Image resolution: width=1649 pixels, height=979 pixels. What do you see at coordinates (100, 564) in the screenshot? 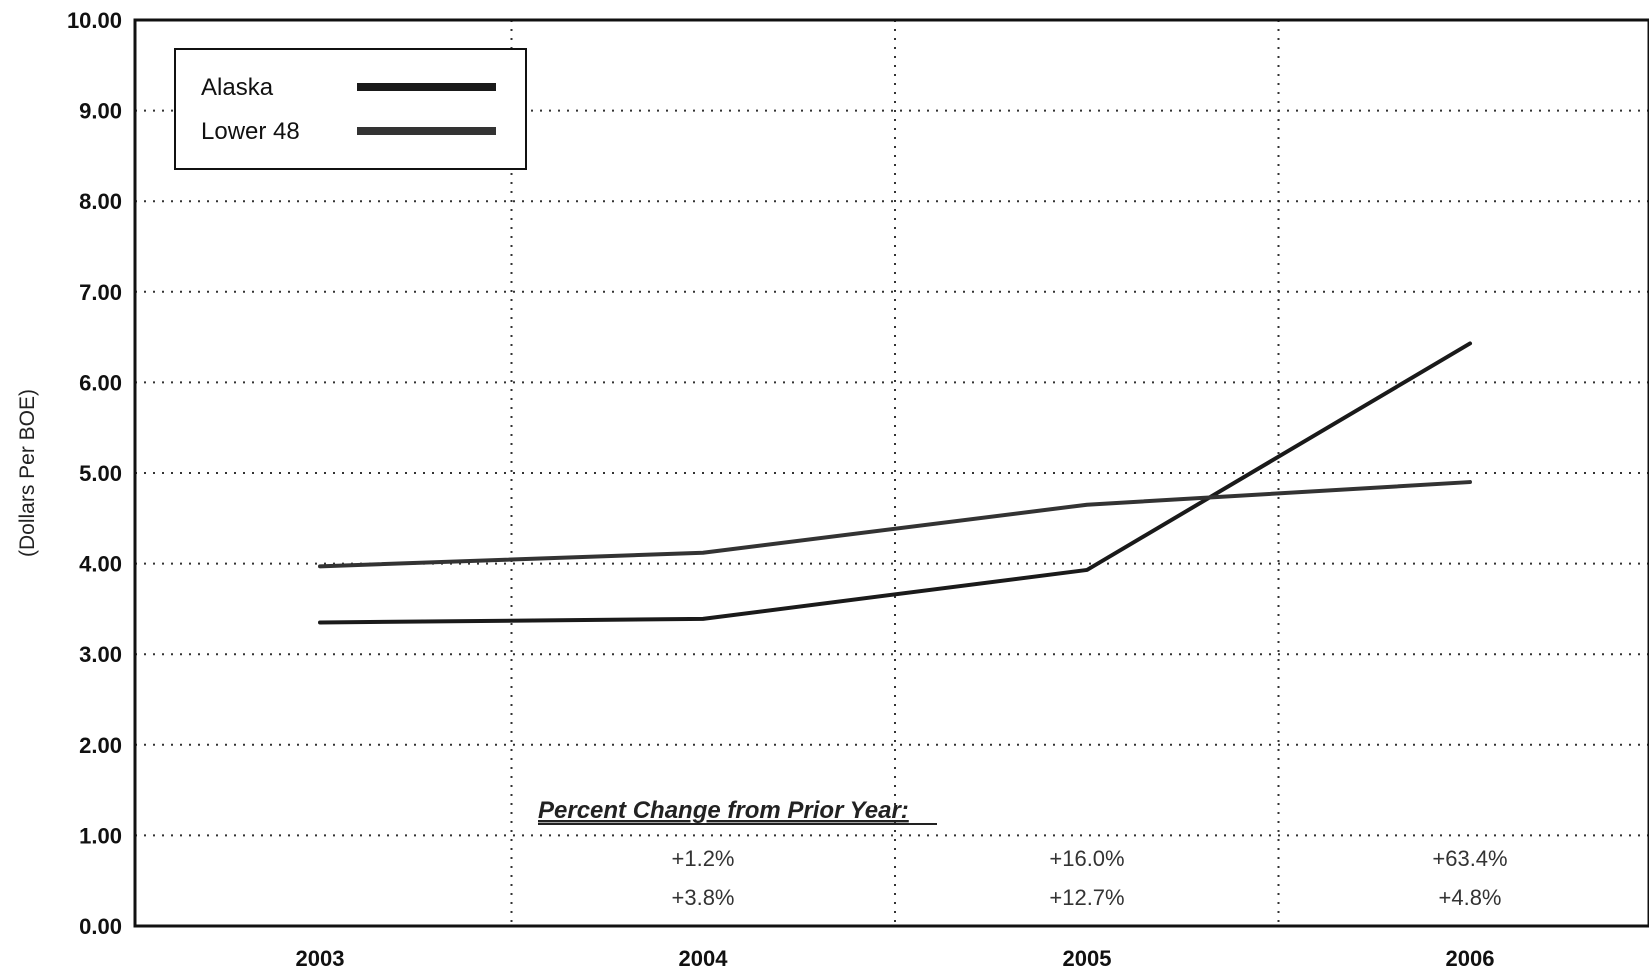
I see `y-tick-label: 4.00` at bounding box center [100, 564].